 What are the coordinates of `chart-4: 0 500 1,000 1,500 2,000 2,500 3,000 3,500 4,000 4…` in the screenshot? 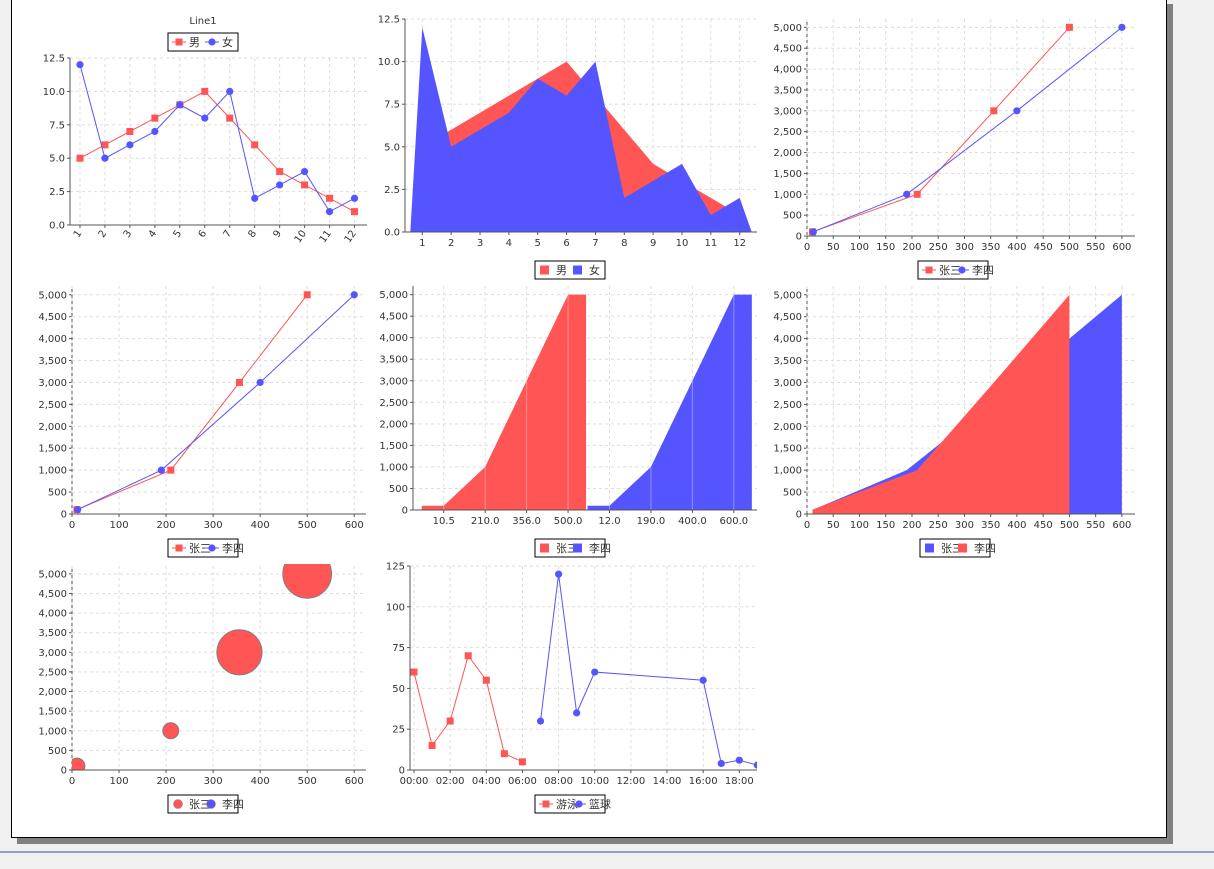 It's located at (202, 422).